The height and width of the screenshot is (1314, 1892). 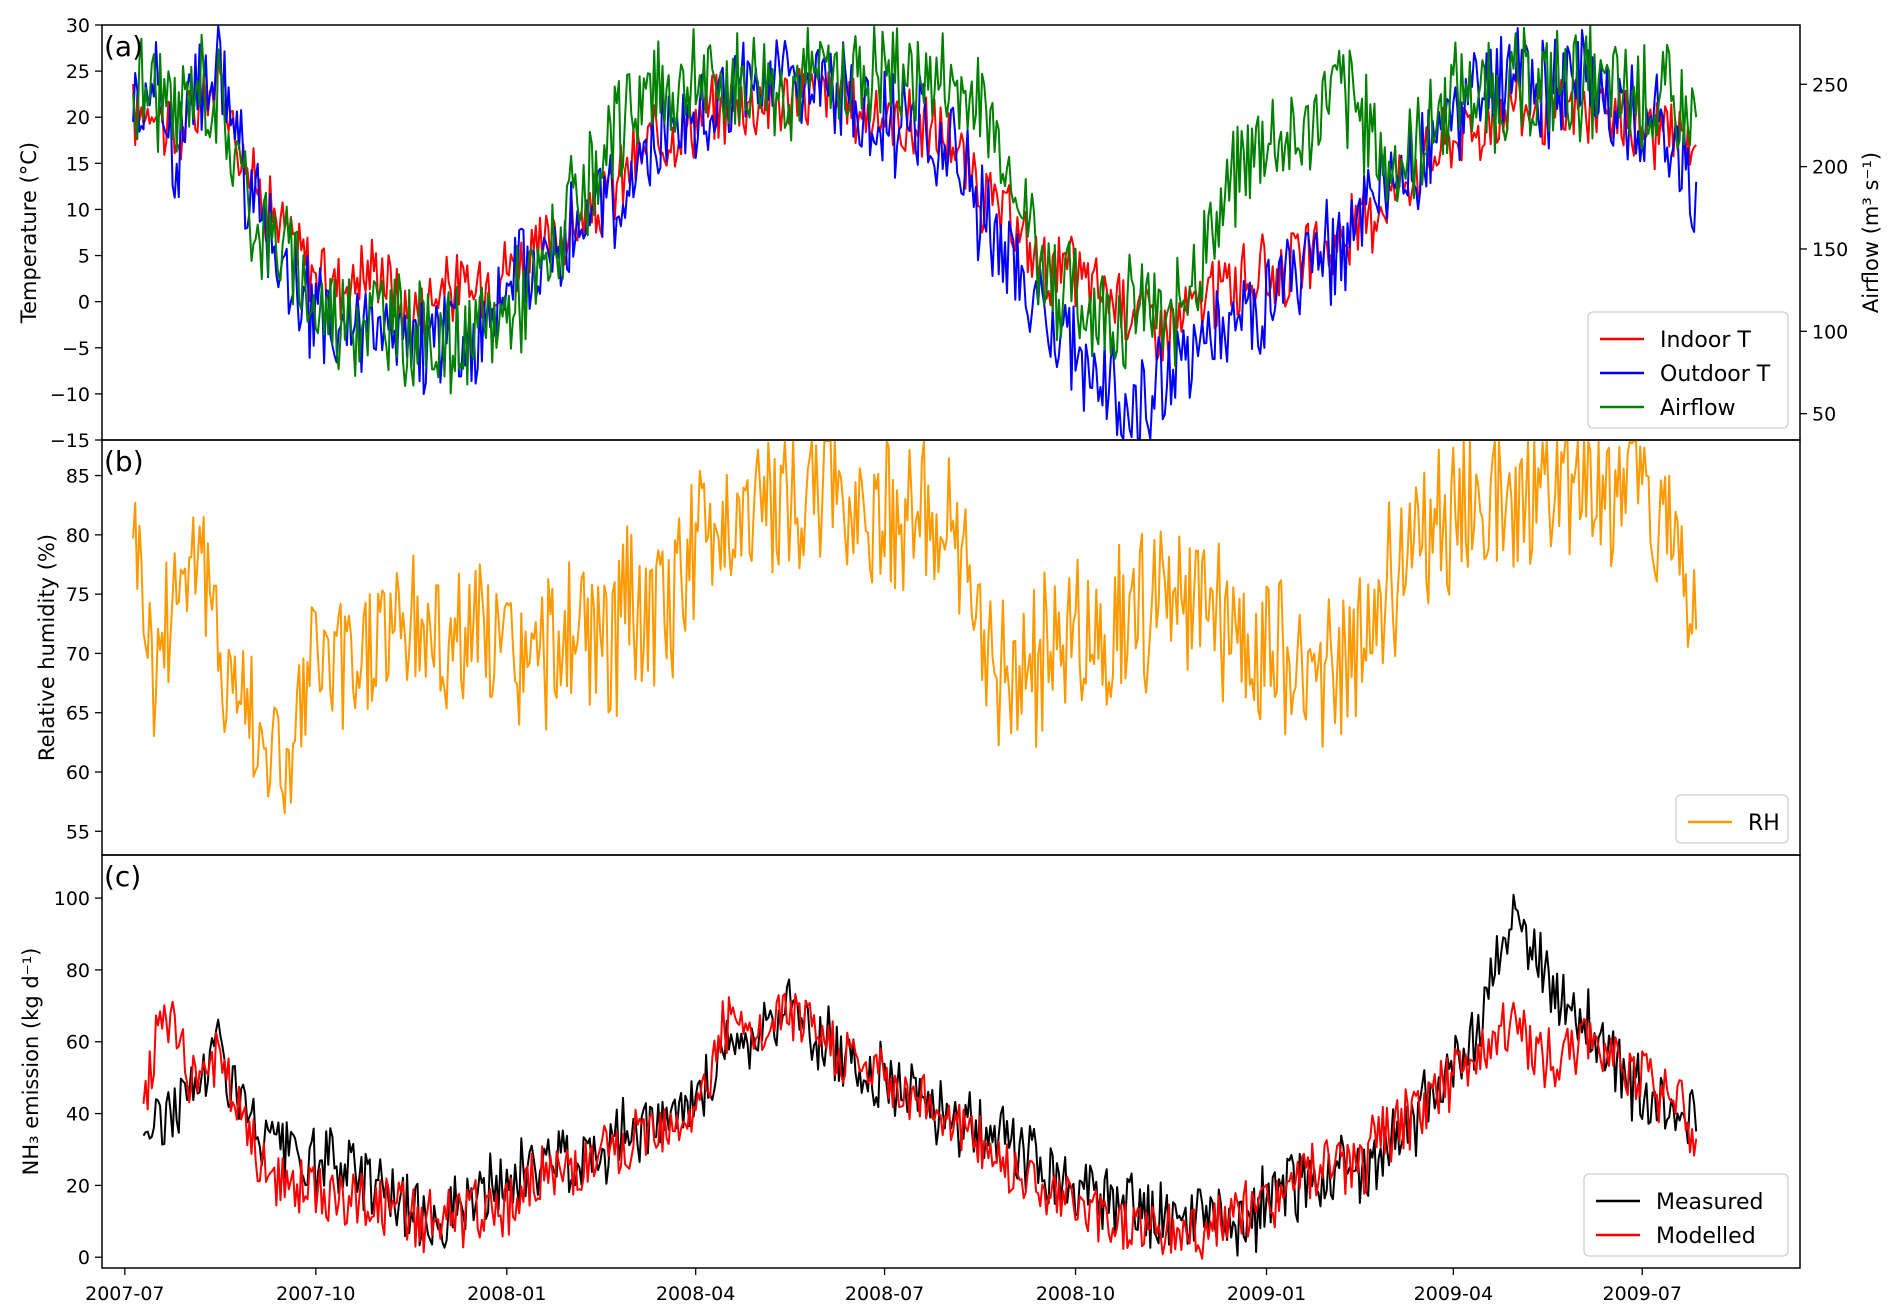 I want to click on x-tick-label: 2007-07, so click(x=124, y=1294).